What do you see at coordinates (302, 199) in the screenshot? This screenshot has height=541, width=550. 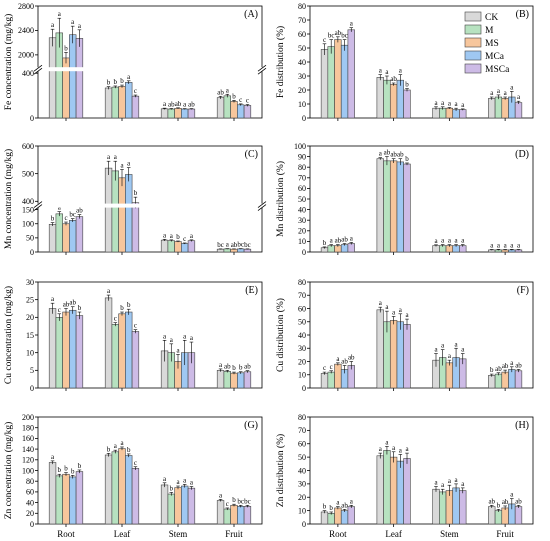 I see `y-tick-label: 50` at bounding box center [302, 199].